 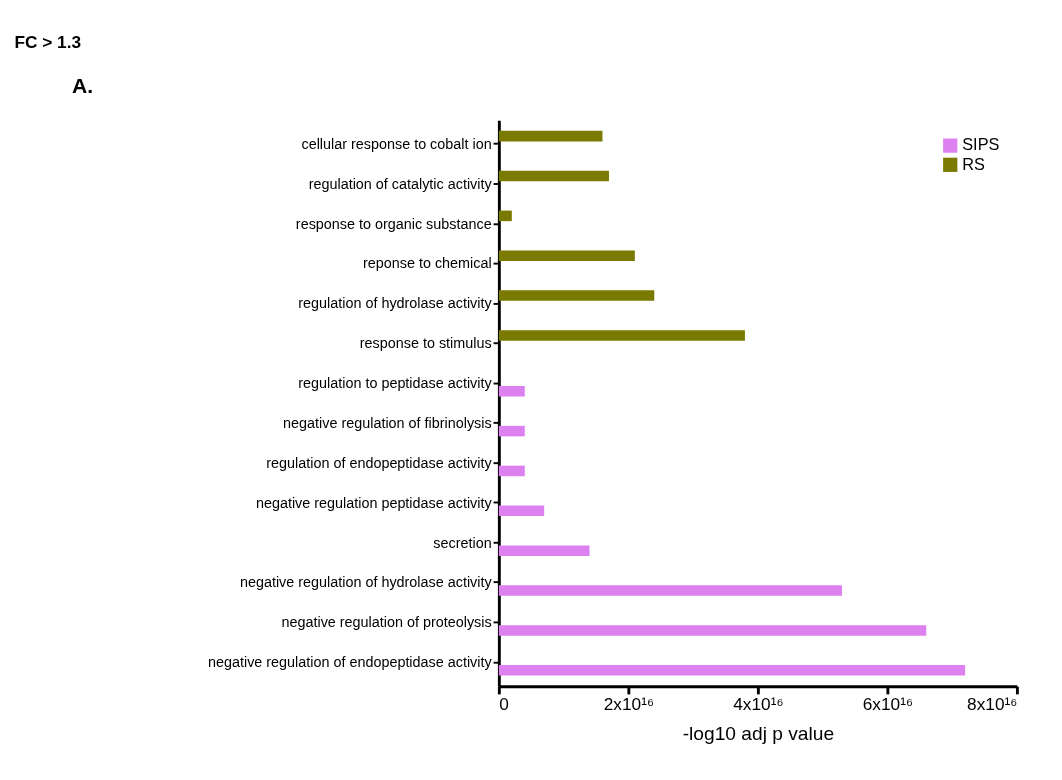 What do you see at coordinates (395, 383) in the screenshot?
I see `y-tick-label: regulation to peptidase activity` at bounding box center [395, 383].